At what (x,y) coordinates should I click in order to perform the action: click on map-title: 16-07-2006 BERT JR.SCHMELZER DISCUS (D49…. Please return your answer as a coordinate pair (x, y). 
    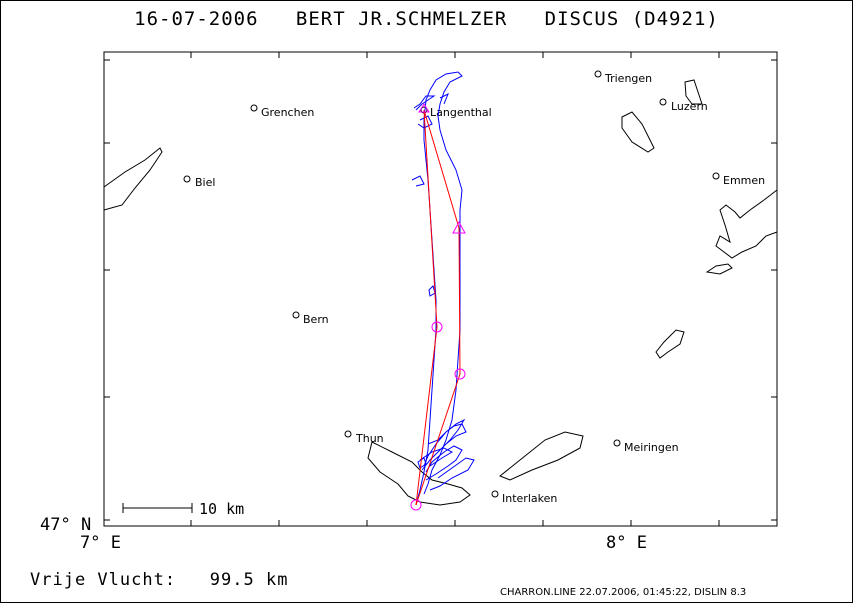
    Looking at the image, I should click on (426, 19).